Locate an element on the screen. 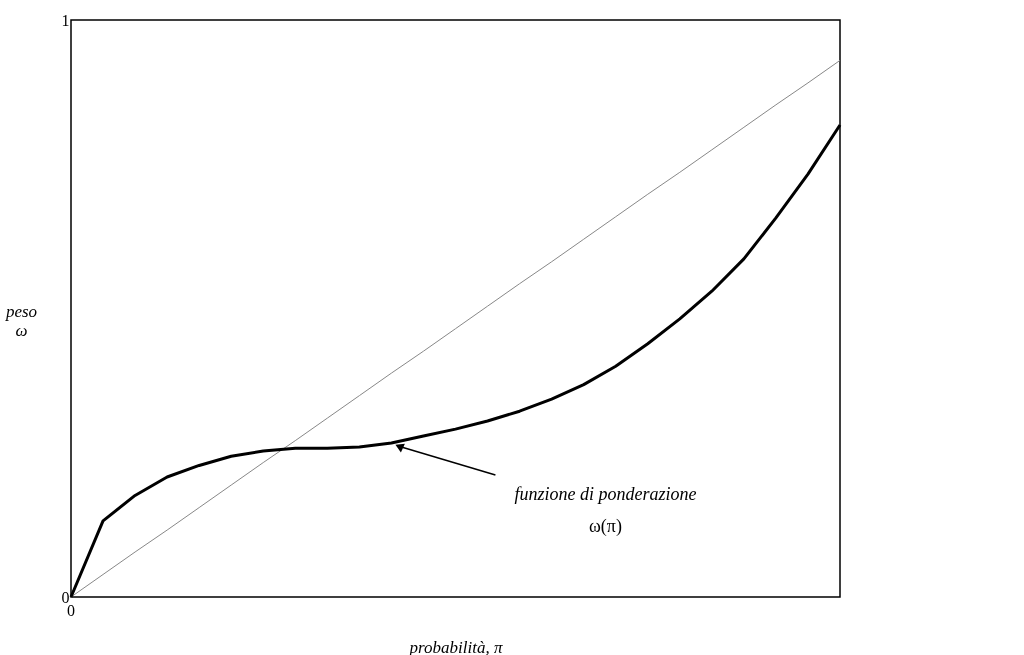 The width and height of the screenshot is (1024, 655). y-axis-title: peso ω is located at coordinates (21, 320).